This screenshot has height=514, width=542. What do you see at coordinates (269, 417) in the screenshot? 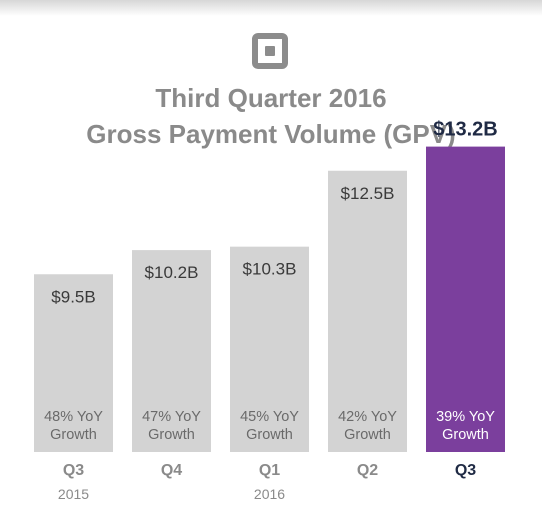
I see `bar-growth-label-3-line-1: 45% YoY` at bounding box center [269, 417].